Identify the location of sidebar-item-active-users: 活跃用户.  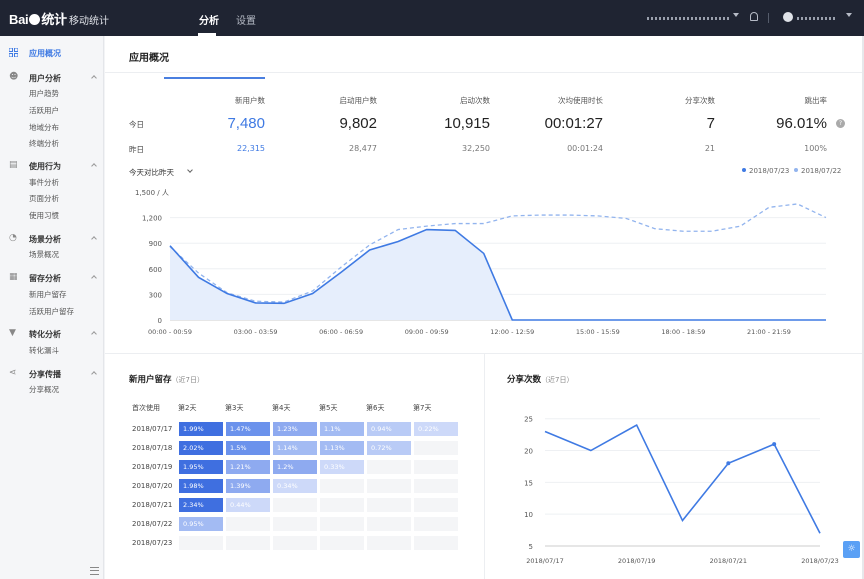
(44, 110).